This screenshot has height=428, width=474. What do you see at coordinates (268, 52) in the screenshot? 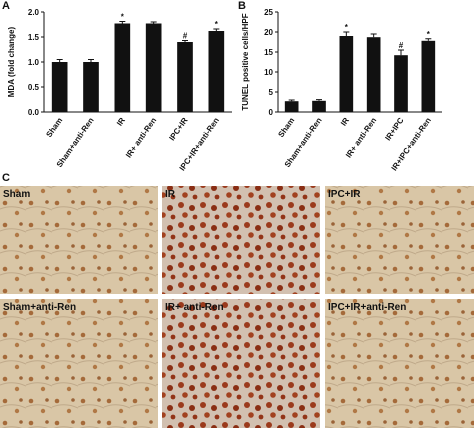
I see `y-tick-label: 15` at bounding box center [268, 52].